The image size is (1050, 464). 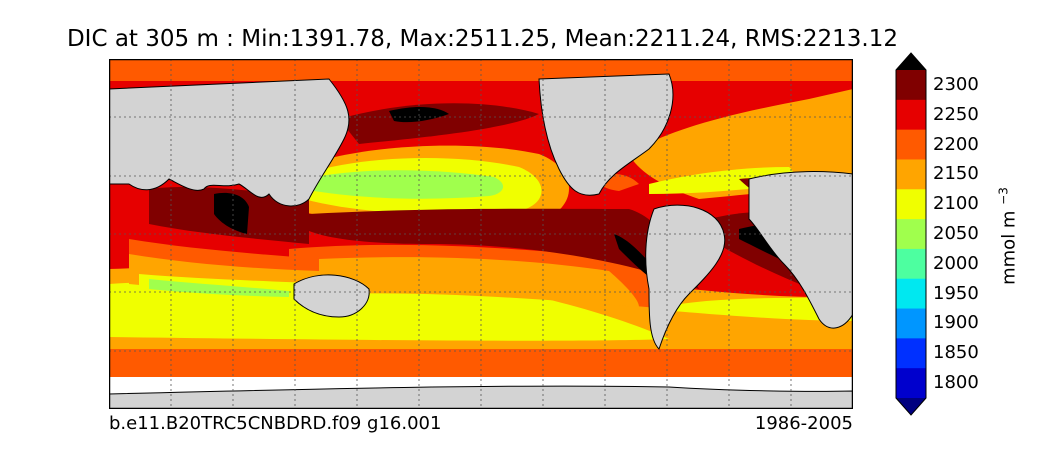 What do you see at coordinates (956, 353) in the screenshot?
I see `colorbar-tick-label: 1850` at bounding box center [956, 353].